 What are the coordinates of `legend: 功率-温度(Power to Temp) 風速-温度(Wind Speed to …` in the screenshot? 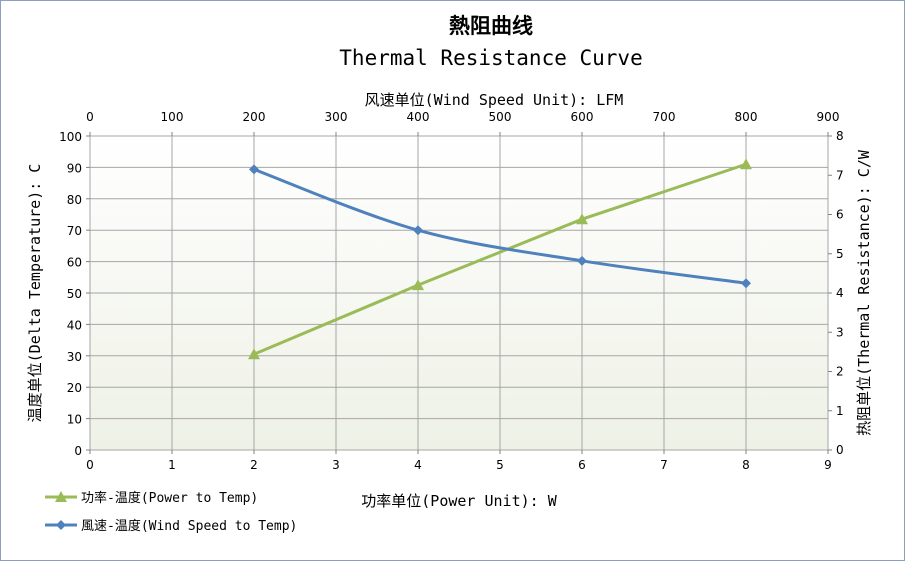 It's located at (171, 512).